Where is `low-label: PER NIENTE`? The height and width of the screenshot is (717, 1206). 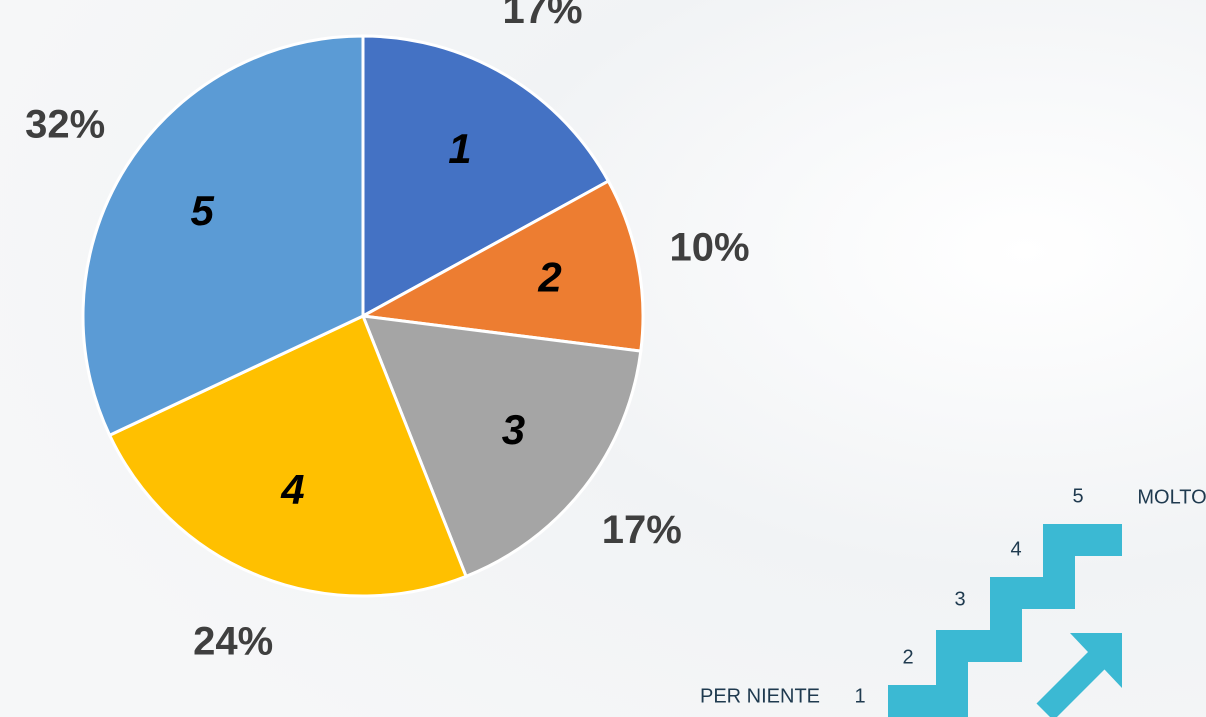 low-label: PER NIENTE is located at coordinates (760, 696).